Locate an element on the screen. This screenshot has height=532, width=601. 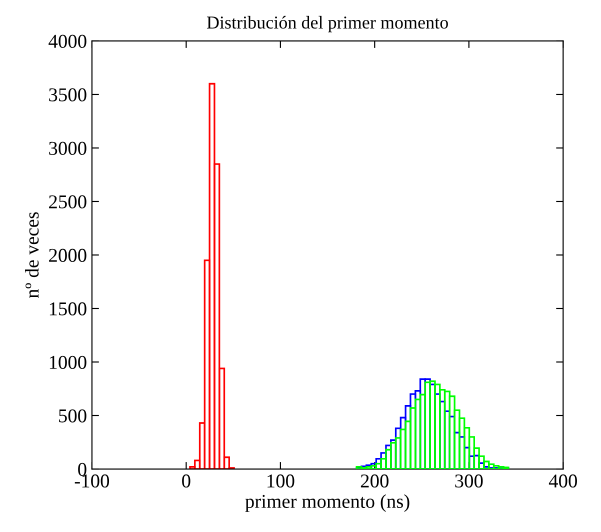
y-tick-label: 500 is located at coordinates (72, 415).